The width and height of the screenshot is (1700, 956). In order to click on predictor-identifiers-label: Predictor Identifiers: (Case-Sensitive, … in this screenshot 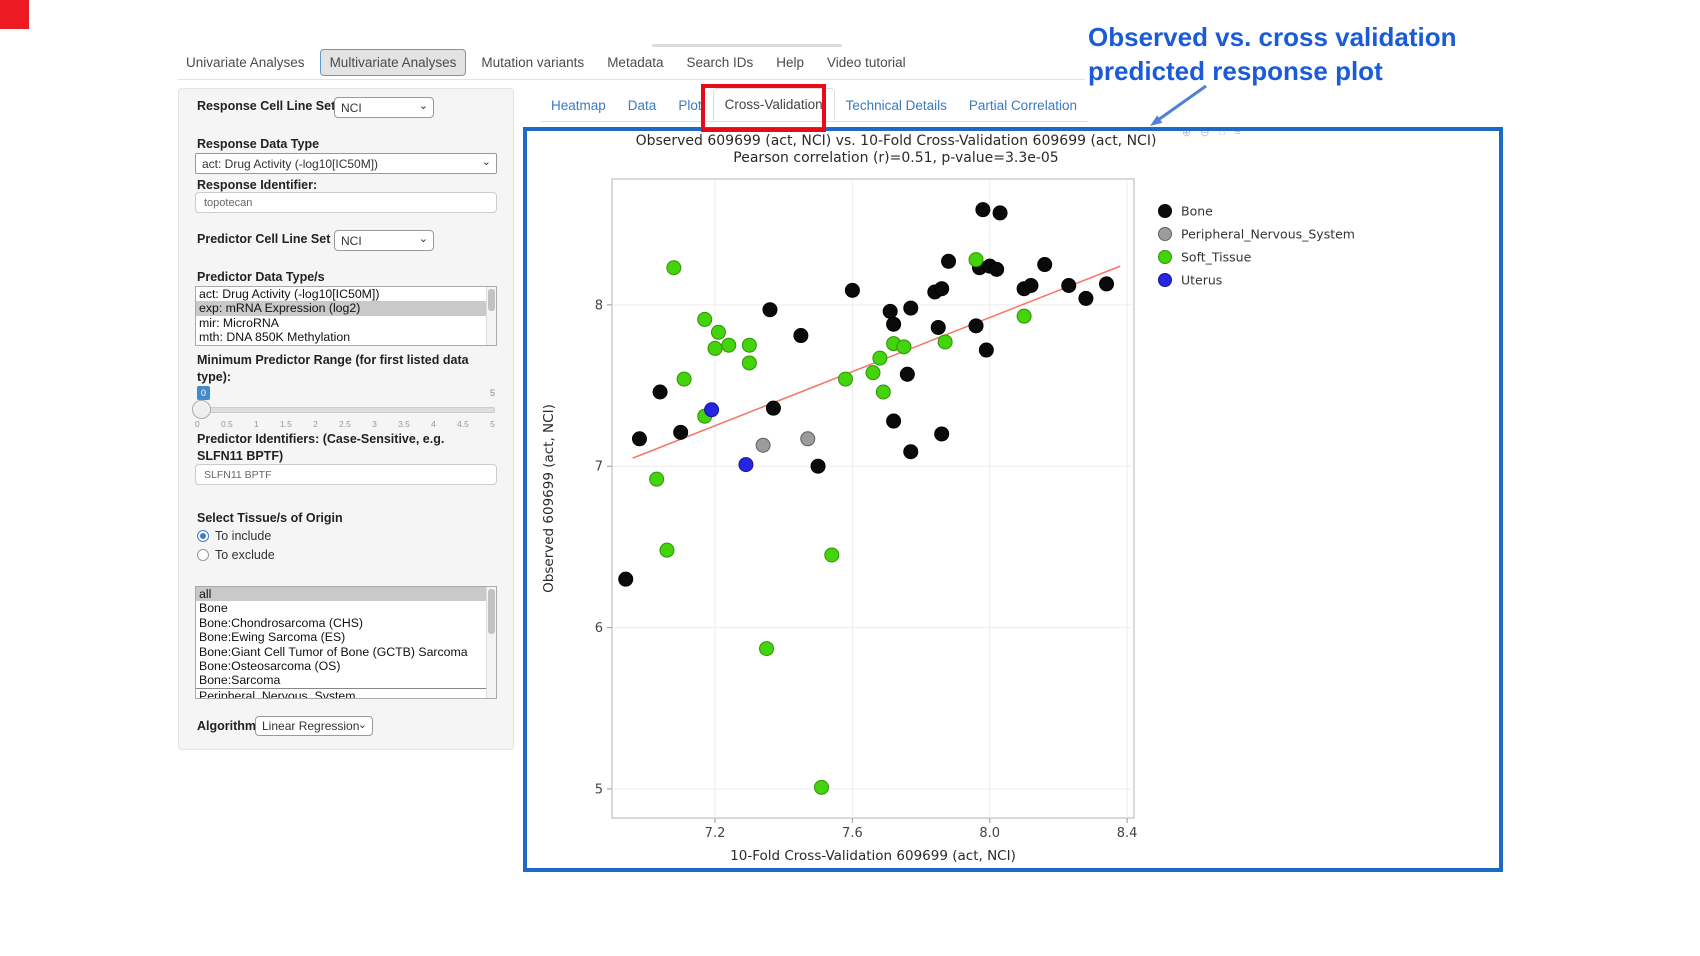, I will do `click(321, 447)`.